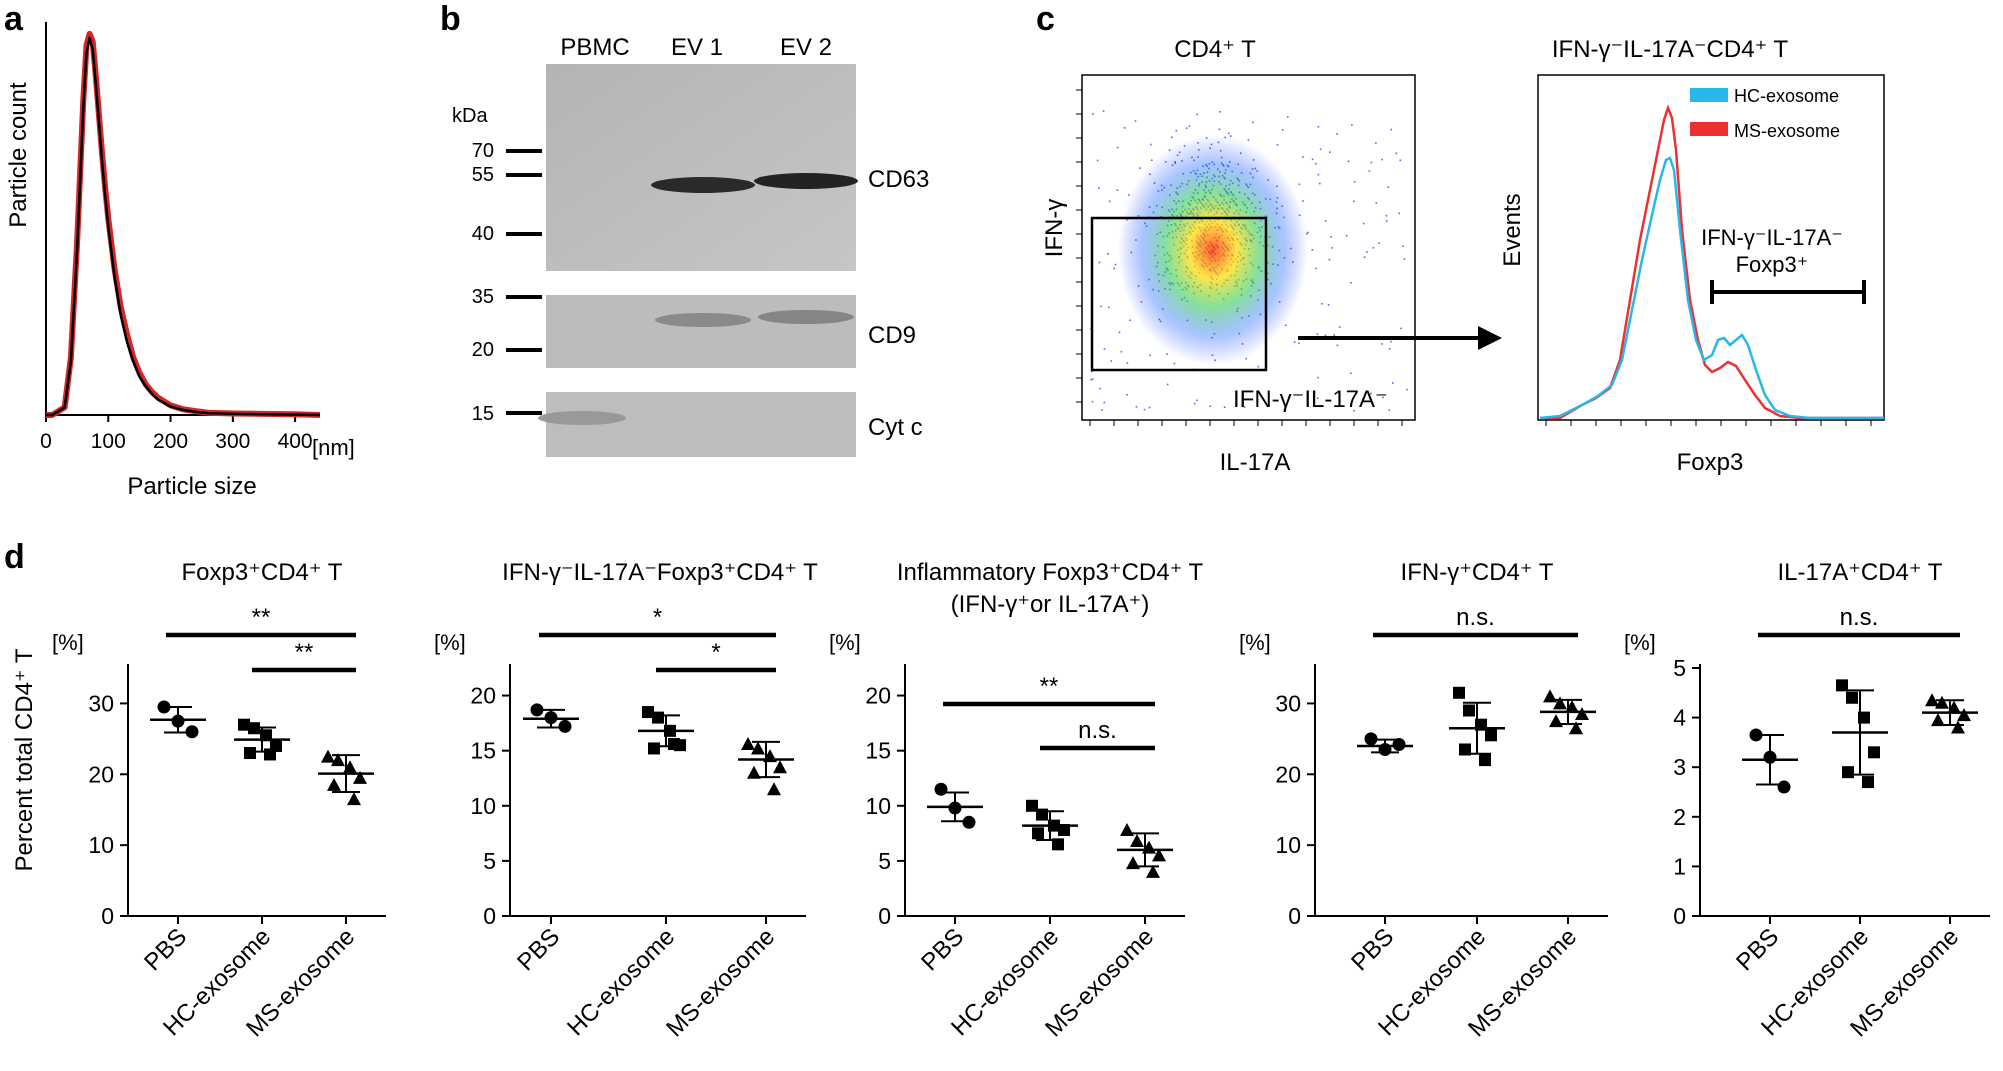  I want to click on band-cd63-ev1, so click(703, 185).